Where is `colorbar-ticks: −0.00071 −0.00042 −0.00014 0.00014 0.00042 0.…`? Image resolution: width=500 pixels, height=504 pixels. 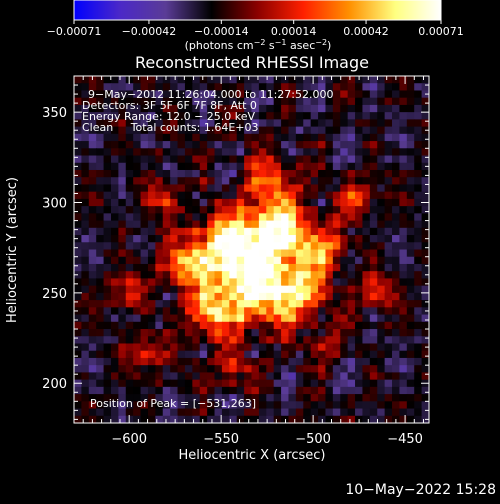 colorbar-ticks: −0.00071 −0.00042 −0.00014 0.00014 0.00042 0.… is located at coordinates (255, 29).